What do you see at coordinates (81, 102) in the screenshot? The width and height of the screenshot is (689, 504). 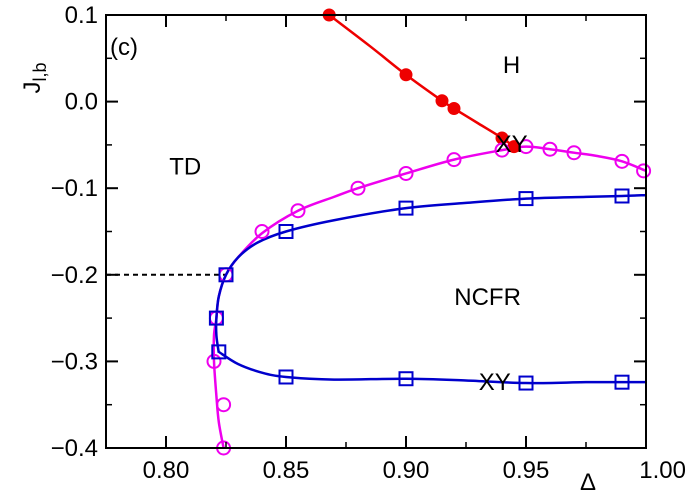 I see `y-tick-label-4: 0.0` at bounding box center [81, 102].